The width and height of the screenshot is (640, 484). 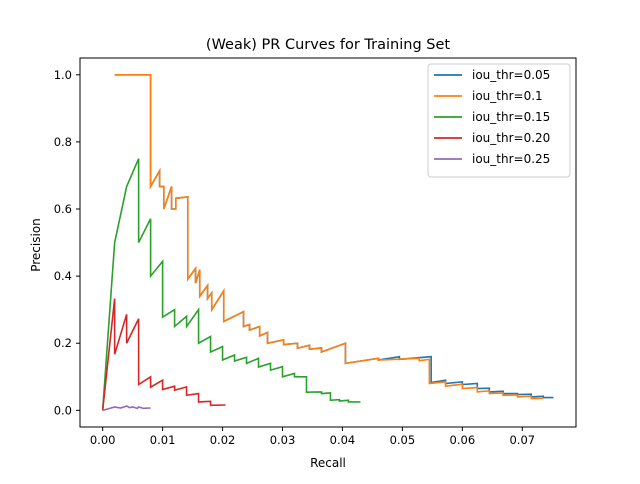 What do you see at coordinates (63, 343) in the screenshot?
I see `y-tick-label: 0.2` at bounding box center [63, 343].